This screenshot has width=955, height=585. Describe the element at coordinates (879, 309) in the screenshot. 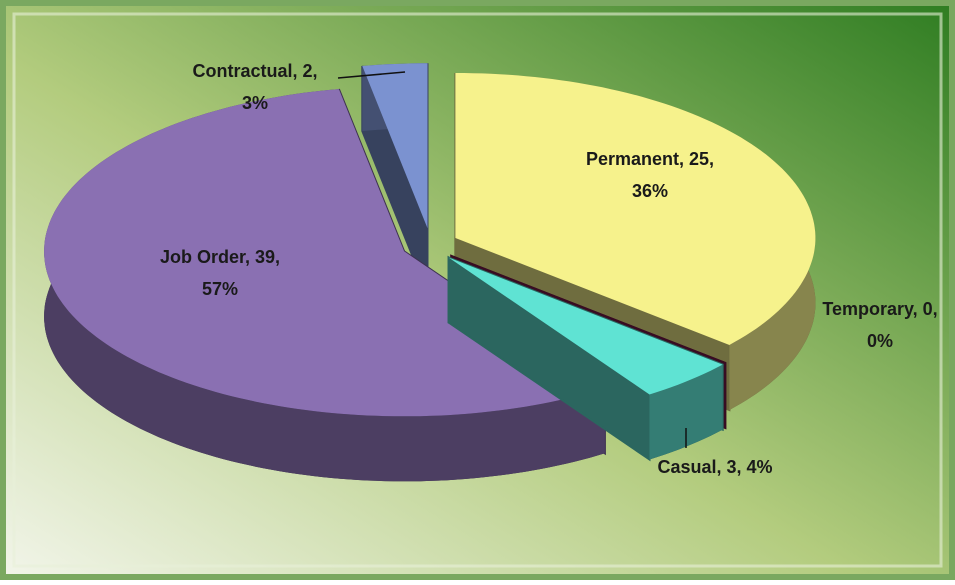

I see `data-label: Temporary, 0,` at that location.